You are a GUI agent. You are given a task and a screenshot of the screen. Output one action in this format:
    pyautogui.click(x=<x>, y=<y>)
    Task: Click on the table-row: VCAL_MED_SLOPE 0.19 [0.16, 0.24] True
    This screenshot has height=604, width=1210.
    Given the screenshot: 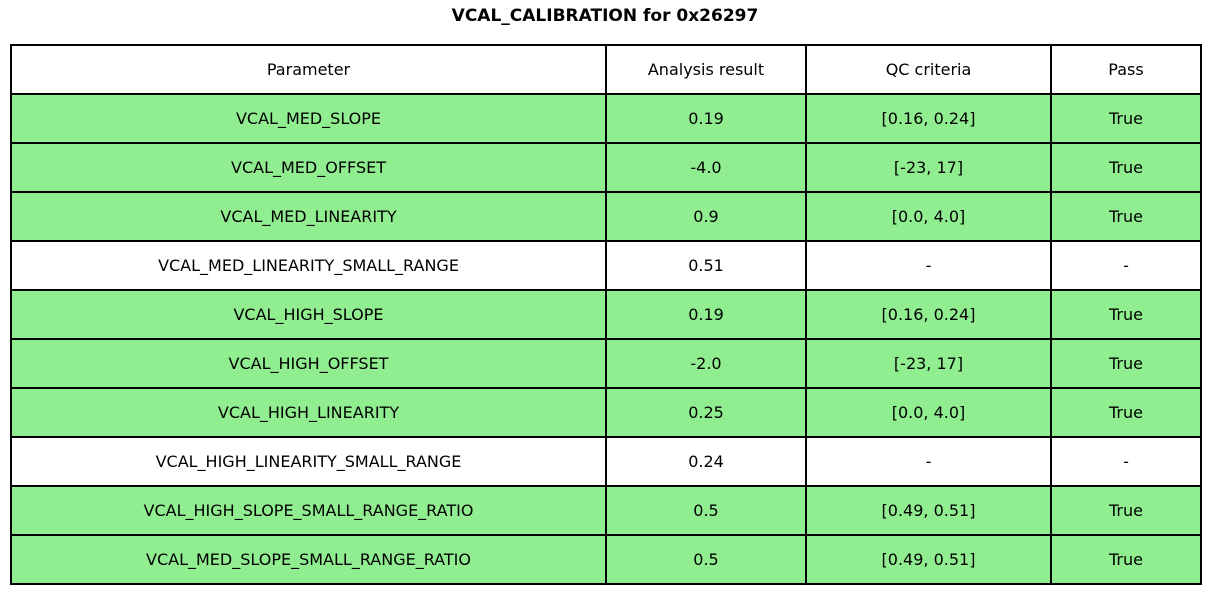 What is the action you would take?
    pyautogui.click(x=606, y=118)
    